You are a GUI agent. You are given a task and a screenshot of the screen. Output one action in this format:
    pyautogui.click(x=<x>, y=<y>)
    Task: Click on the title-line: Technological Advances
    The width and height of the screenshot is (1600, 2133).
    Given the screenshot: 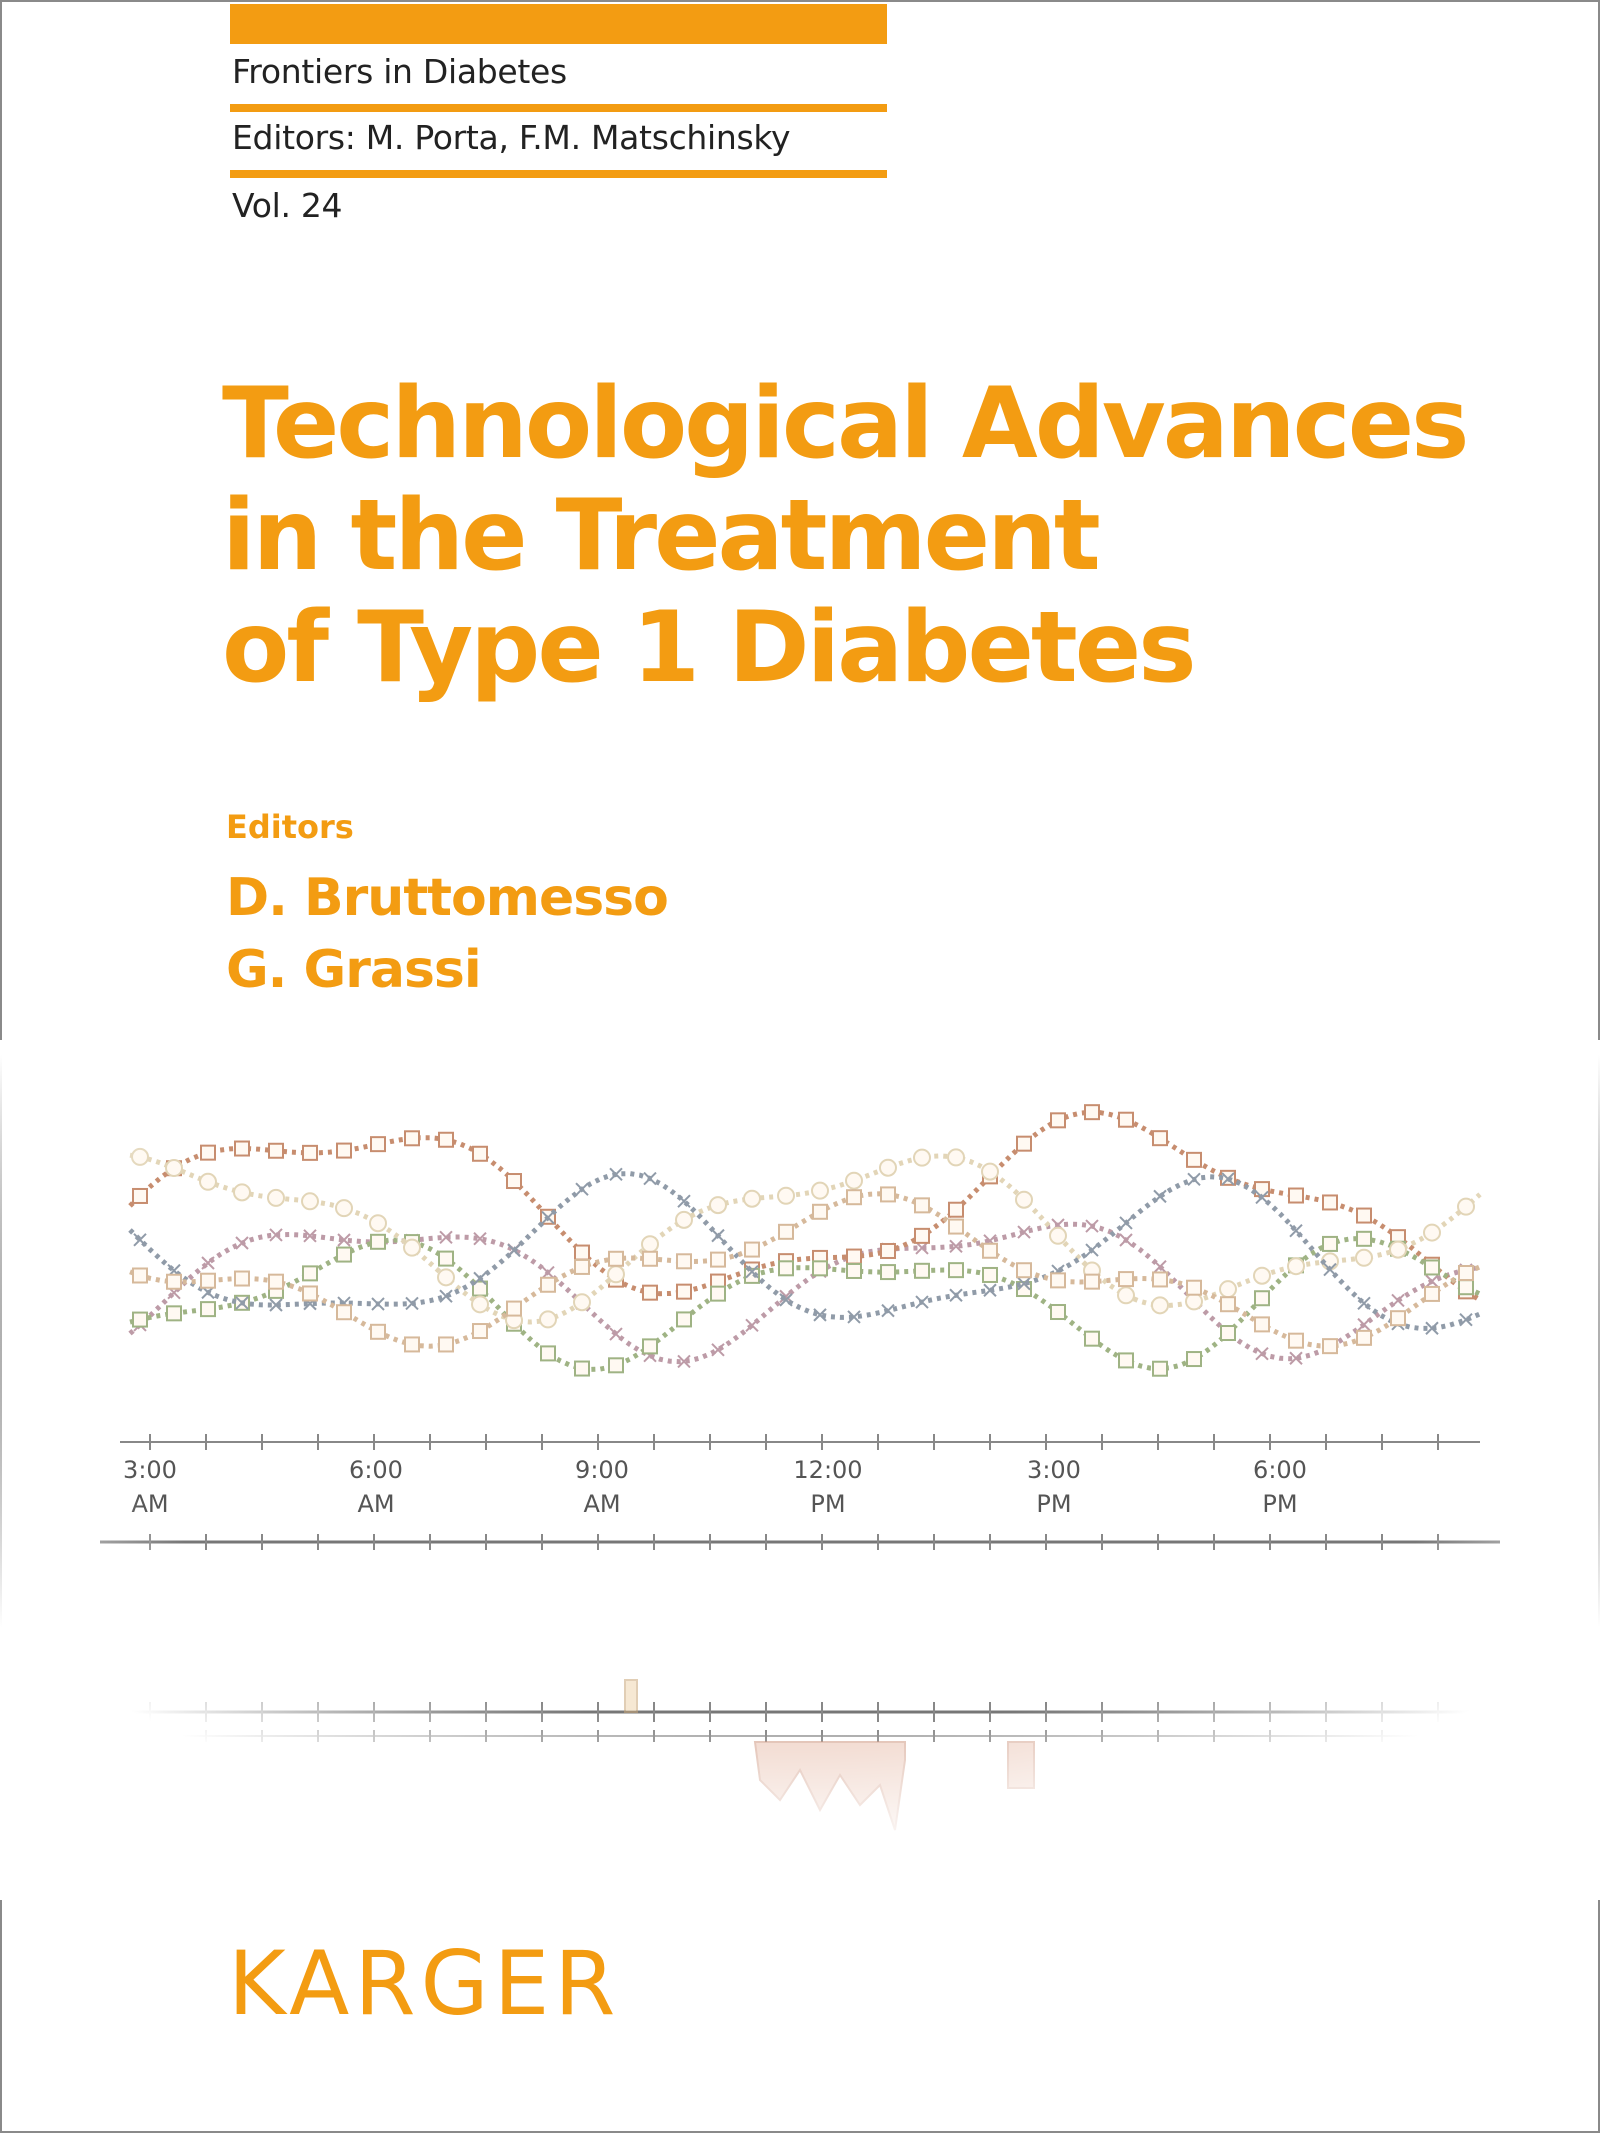 What is the action you would take?
    pyautogui.click(x=846, y=424)
    